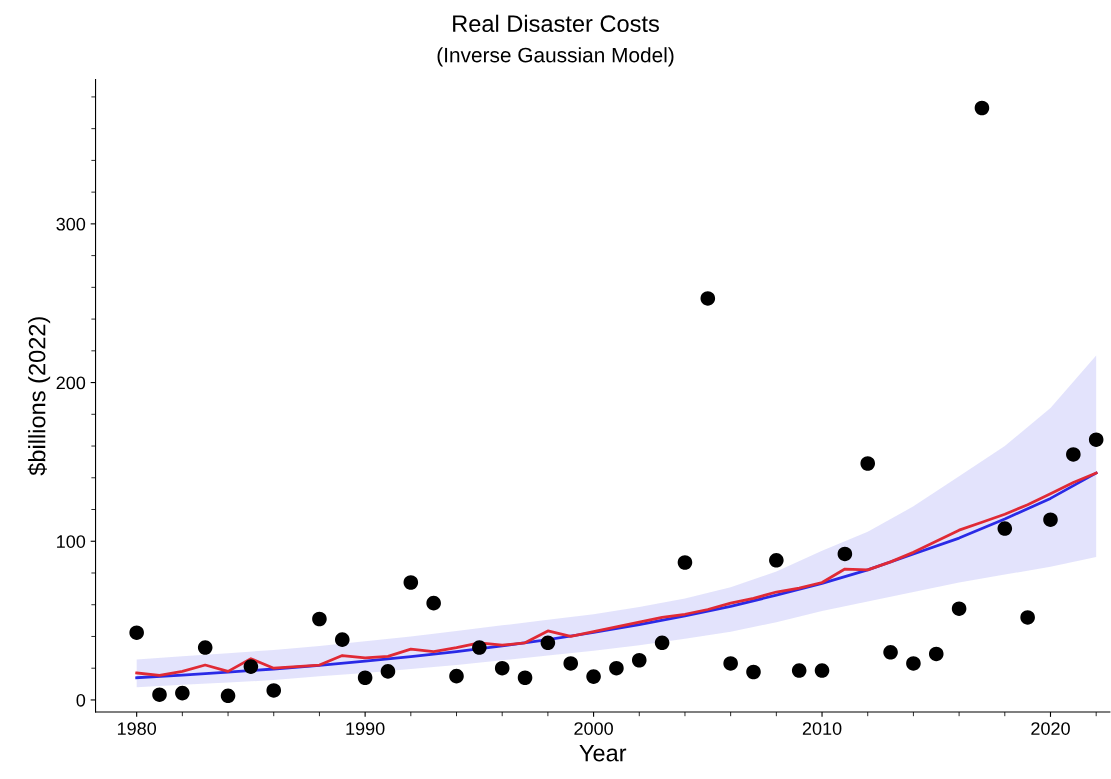 Image resolution: width=1111 pixels, height=779 pixels. What do you see at coordinates (603, 753) in the screenshot?
I see `x-axis-title: Year` at bounding box center [603, 753].